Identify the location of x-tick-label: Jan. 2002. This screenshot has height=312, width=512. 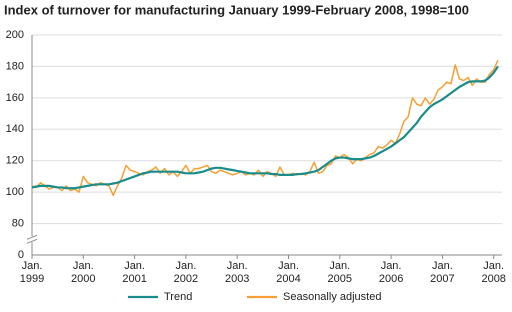
(186, 272).